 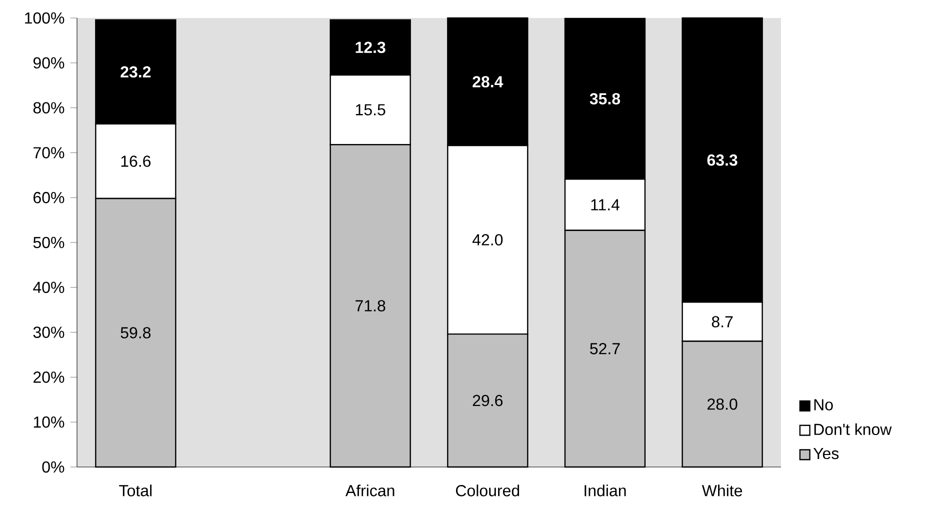 I want to click on data-label: 8.7, so click(x=722, y=322).